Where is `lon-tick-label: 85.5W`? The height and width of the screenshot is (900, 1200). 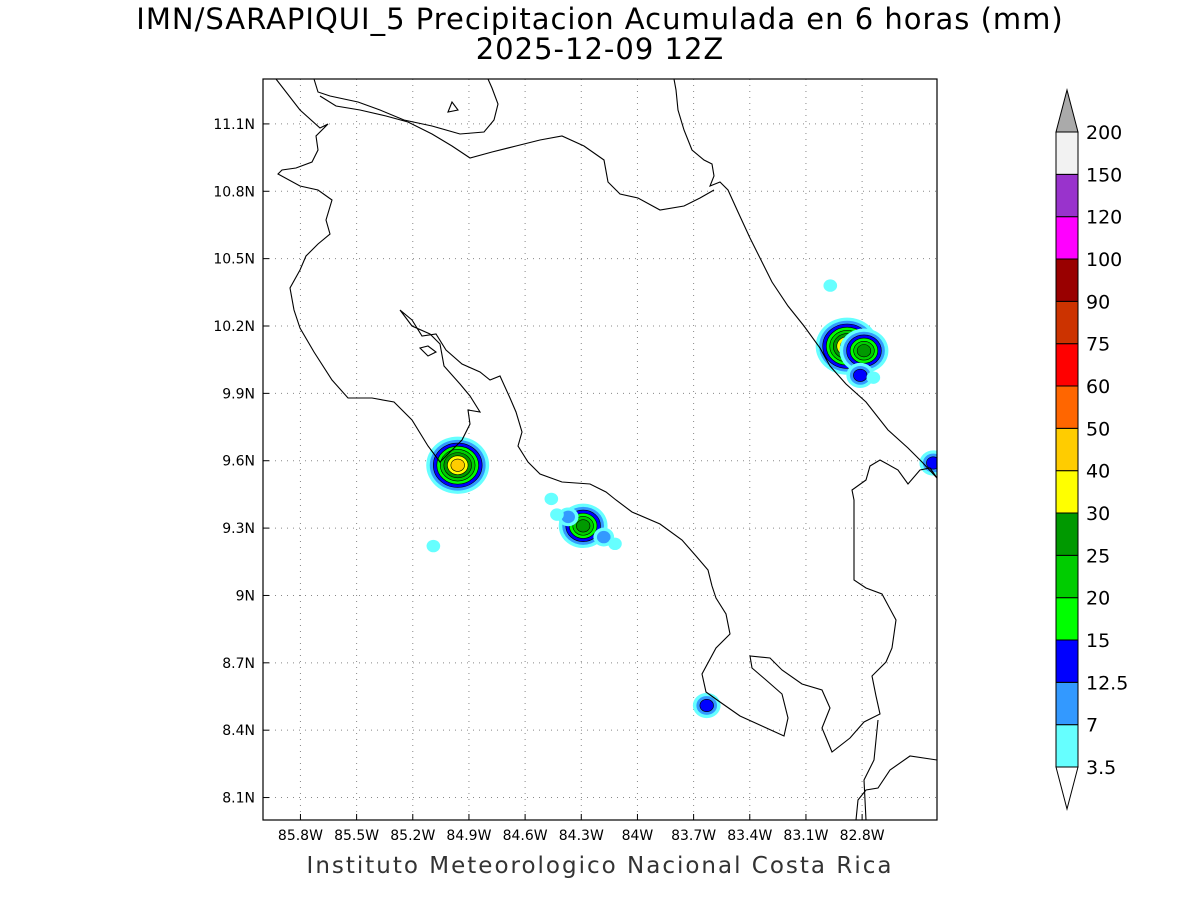
lon-tick-label: 85.5W is located at coordinates (356, 836).